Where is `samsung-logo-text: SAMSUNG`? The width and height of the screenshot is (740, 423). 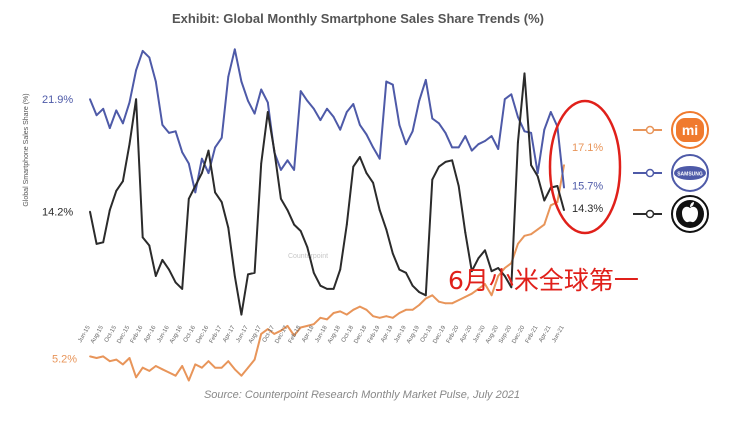
samsung-logo-text: SAMSUNG is located at coordinates (690, 175).